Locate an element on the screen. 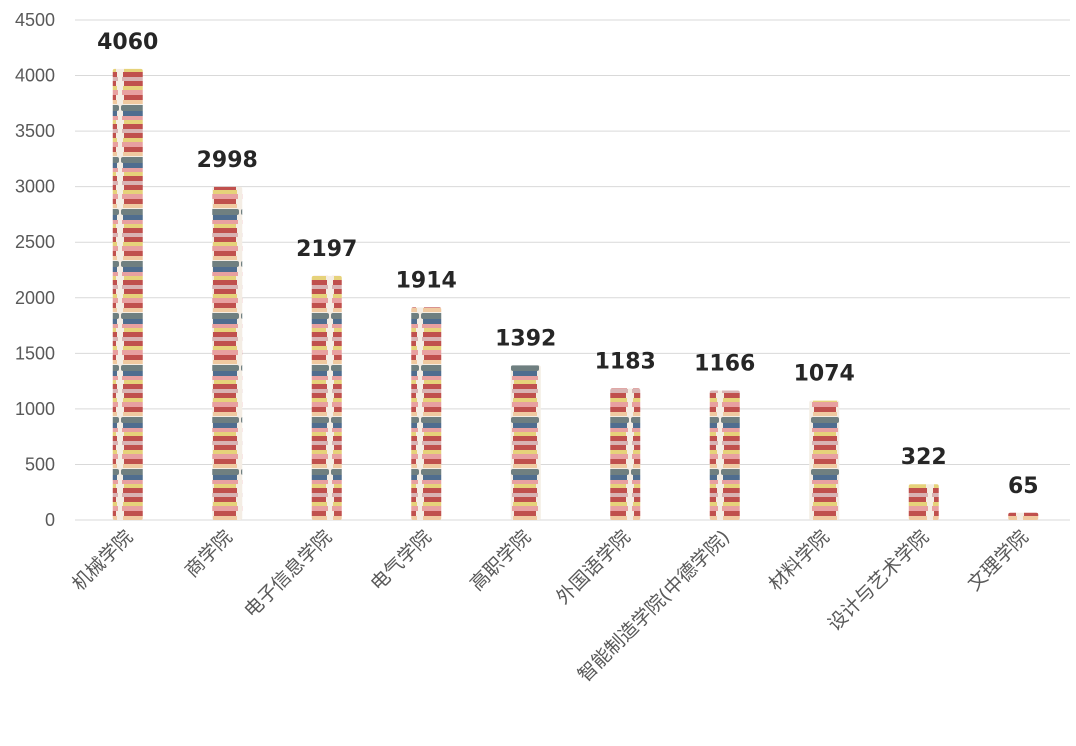 The height and width of the screenshot is (746, 1076). x-tick-label-8: 设计与艺术学院 is located at coordinates (879, 581).